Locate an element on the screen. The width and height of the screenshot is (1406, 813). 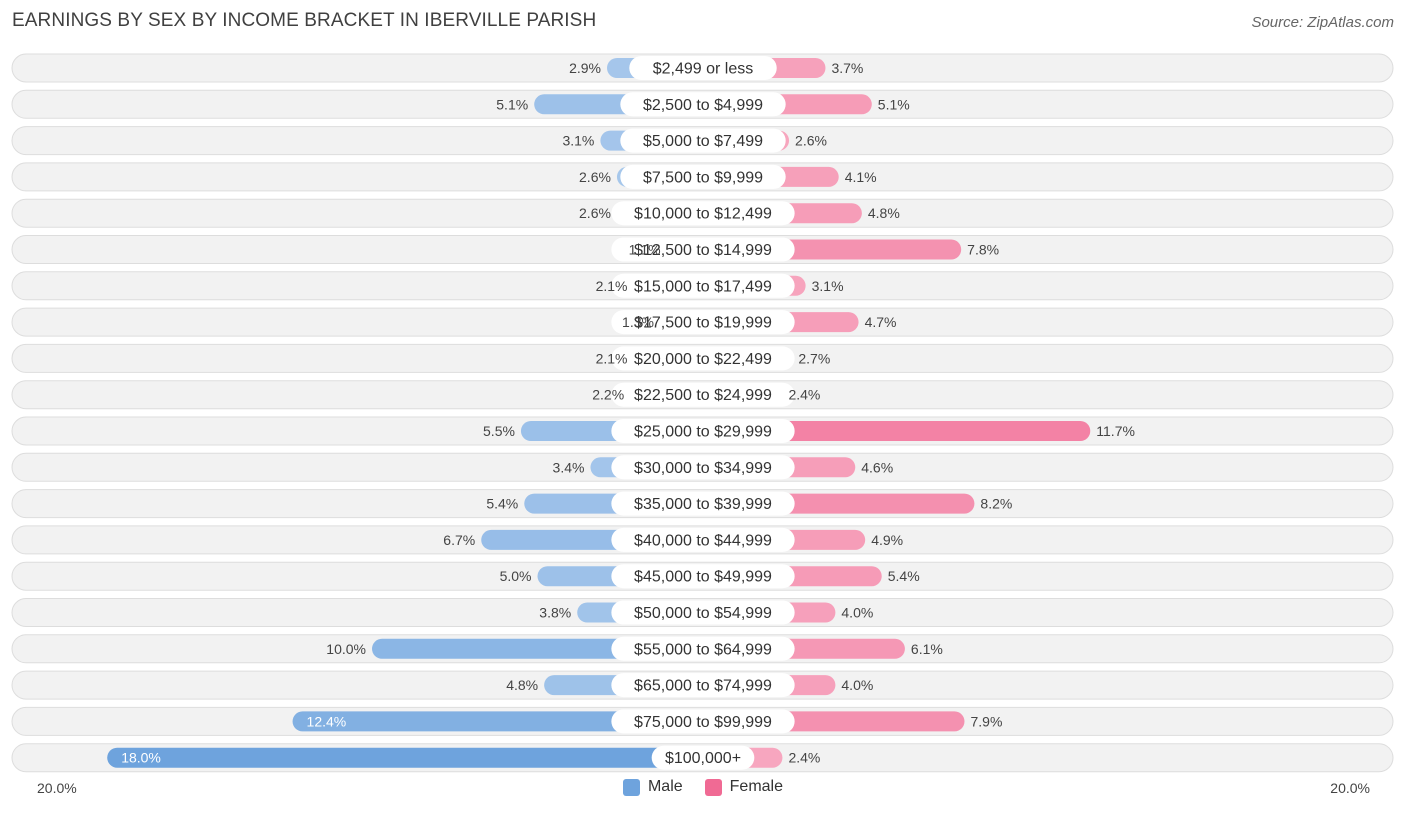
female-value-label: 7.9% is located at coordinates (986, 721).